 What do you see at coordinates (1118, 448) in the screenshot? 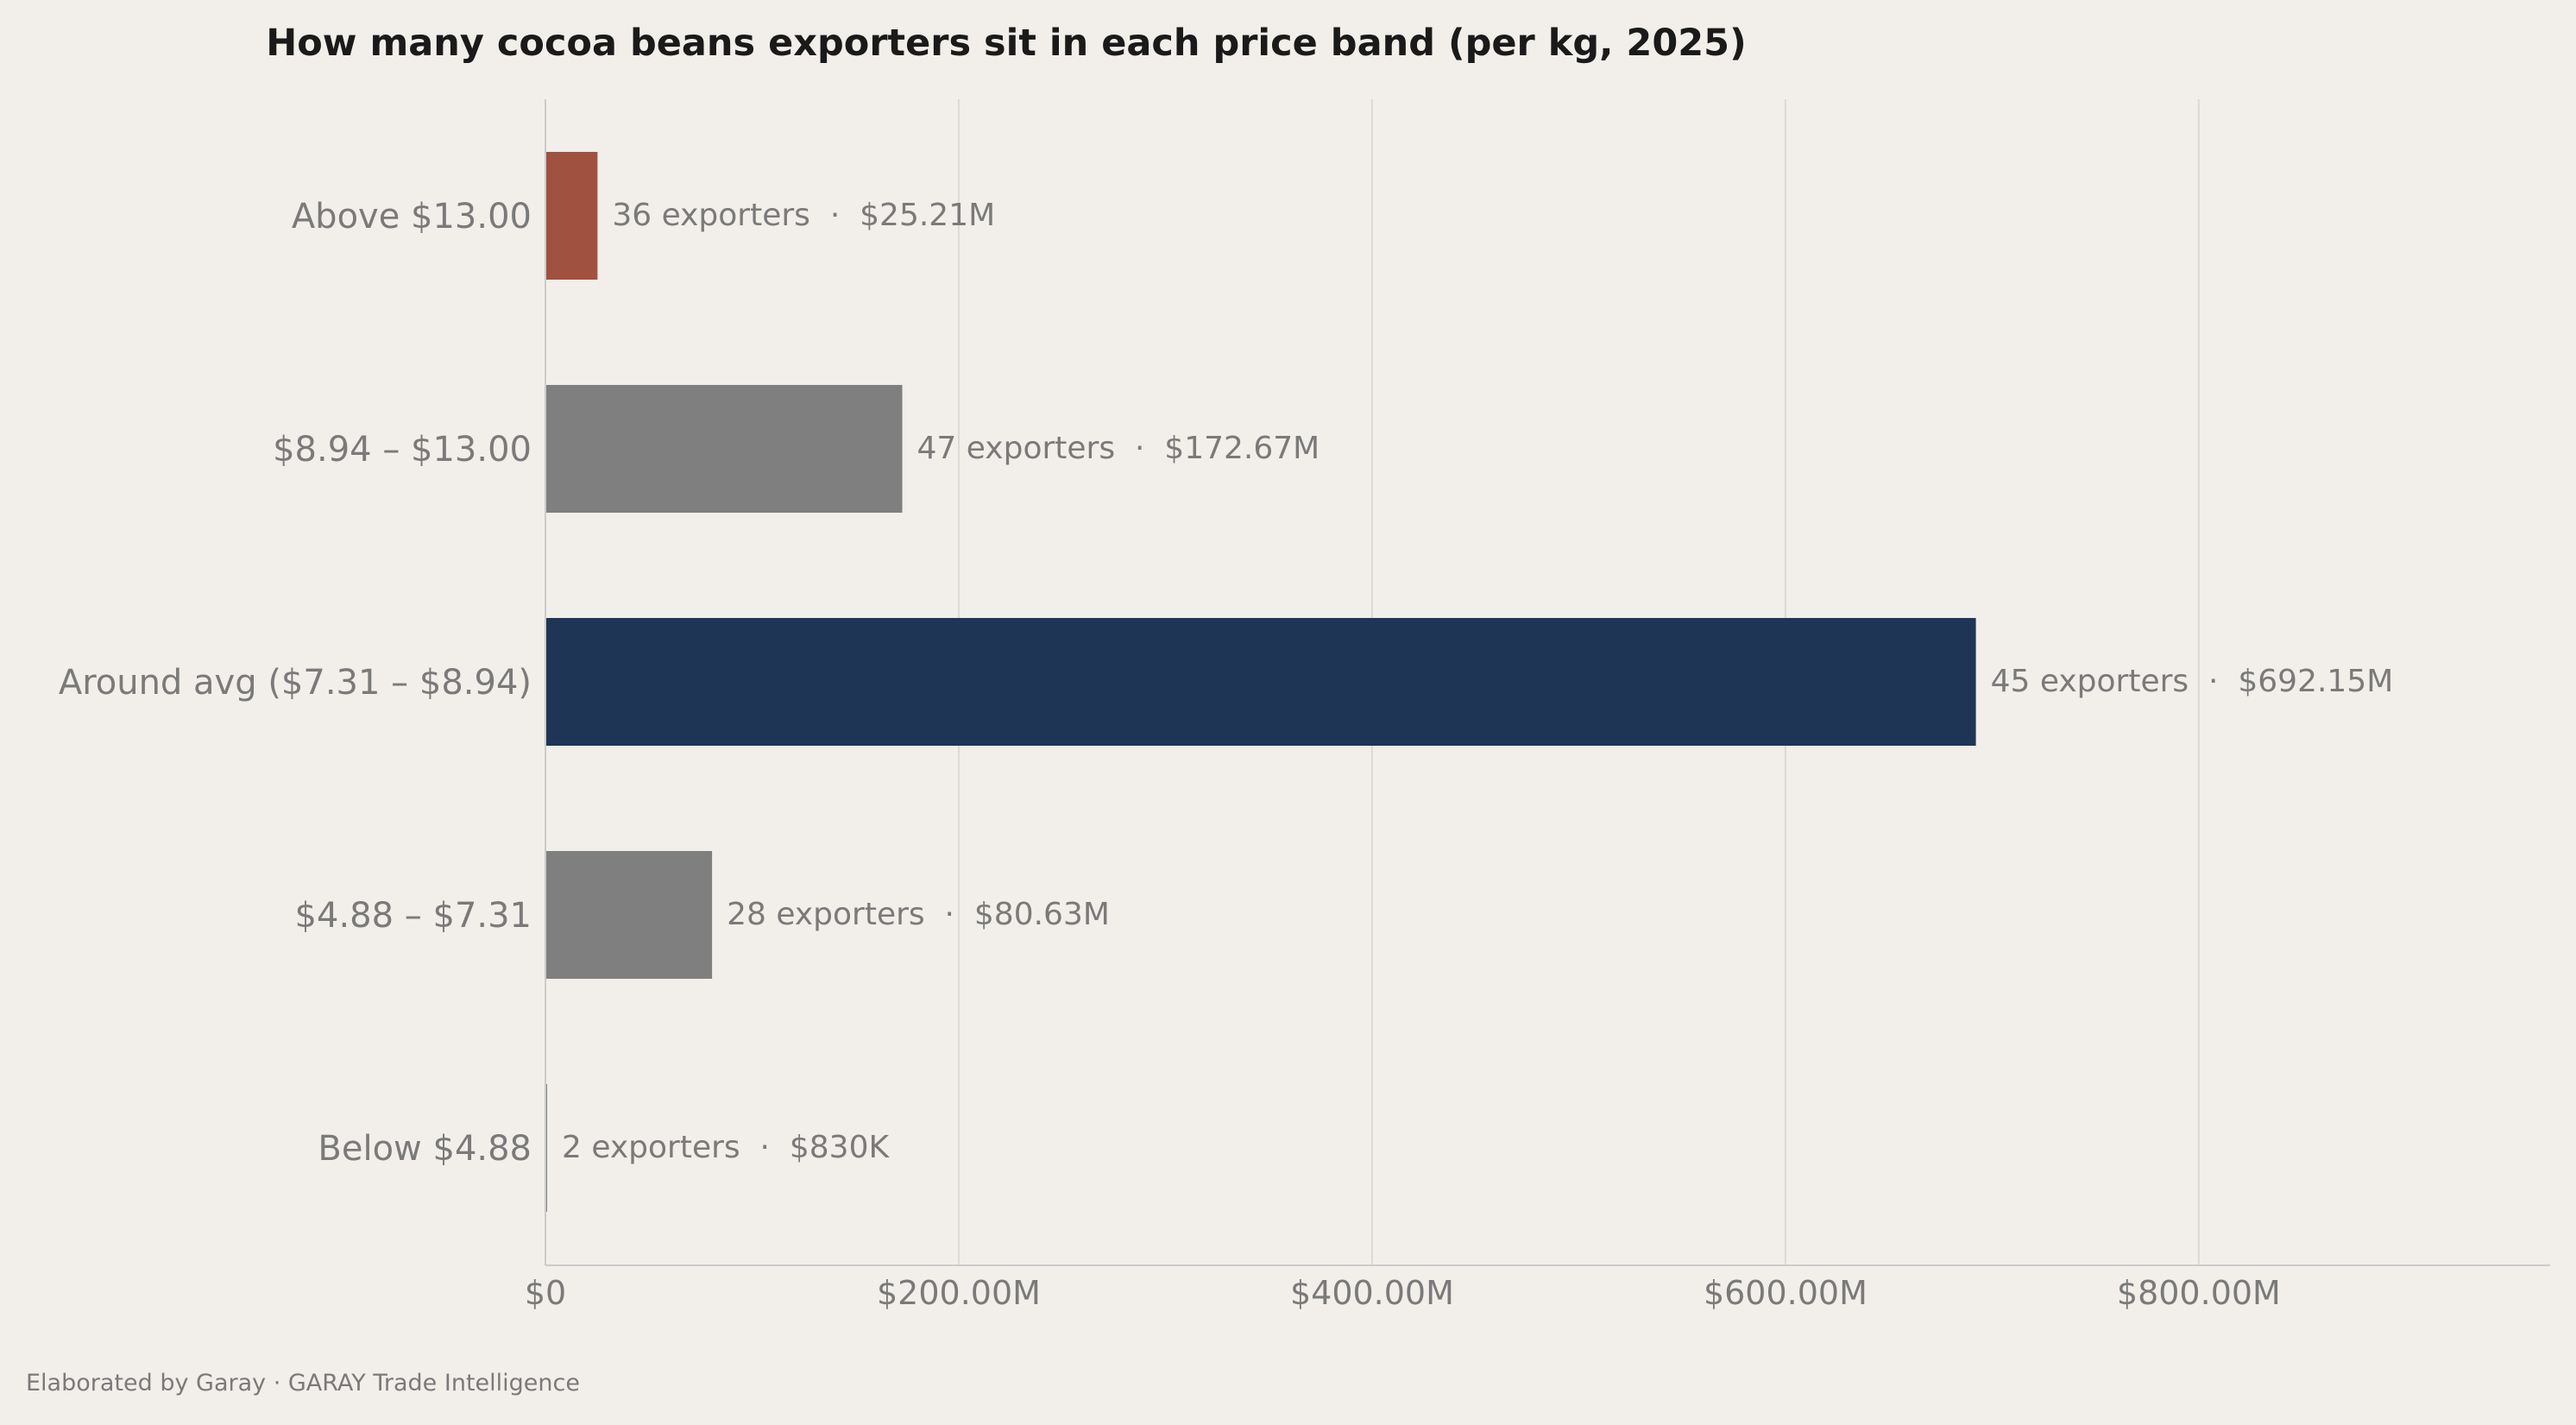
I see `data-label: 47 exporters · $172.67M` at bounding box center [1118, 448].